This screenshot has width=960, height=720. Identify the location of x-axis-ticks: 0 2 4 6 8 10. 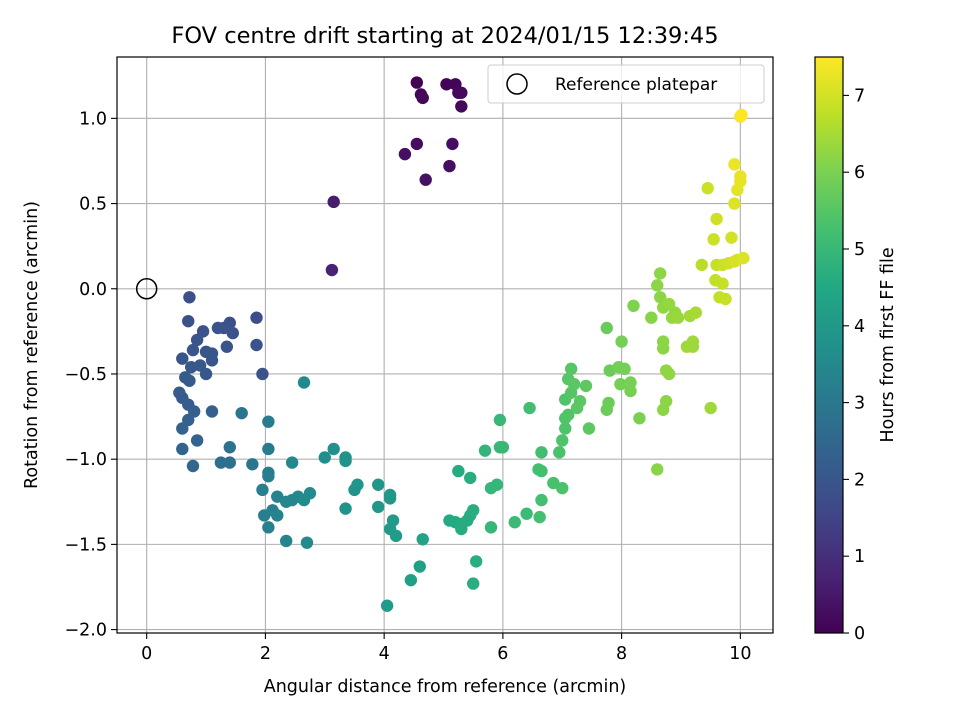
(446, 648).